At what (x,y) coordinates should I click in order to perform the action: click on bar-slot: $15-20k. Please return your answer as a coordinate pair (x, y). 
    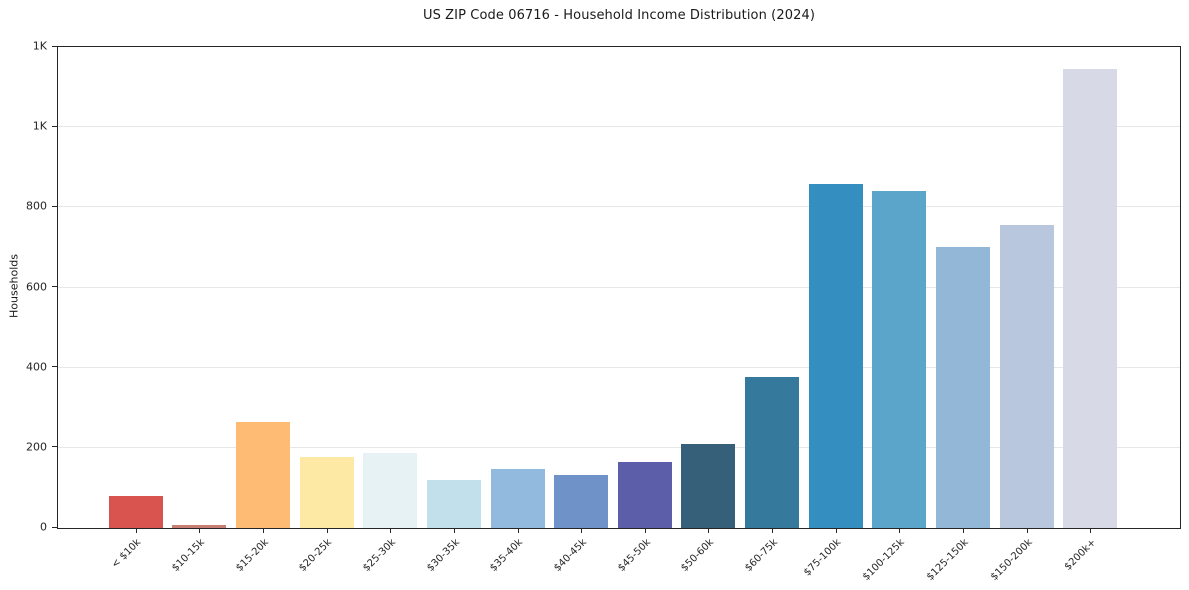
    Looking at the image, I should click on (263, 310).